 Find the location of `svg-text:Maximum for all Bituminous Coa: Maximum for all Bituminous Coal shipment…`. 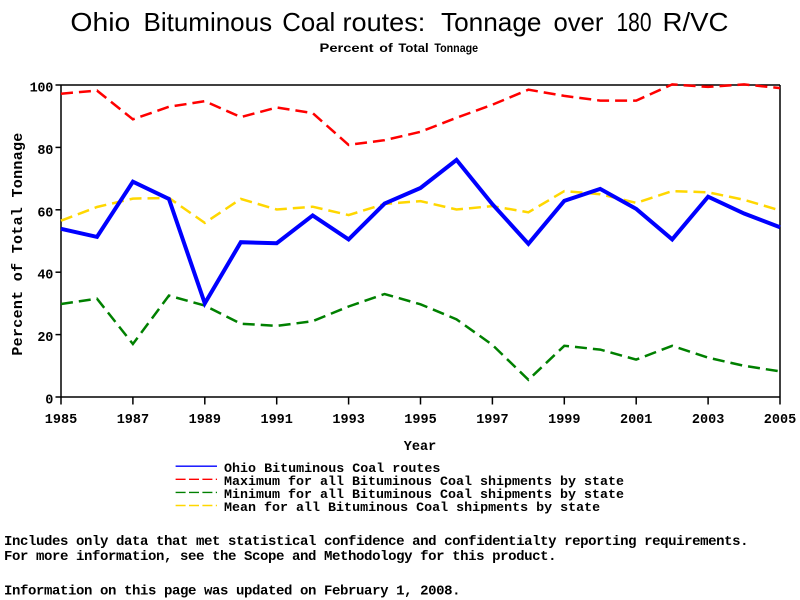

svg-text:Maximum for all Bituminous Coa: Maximum for all Bituminous Coal shipment… is located at coordinates (424, 481).